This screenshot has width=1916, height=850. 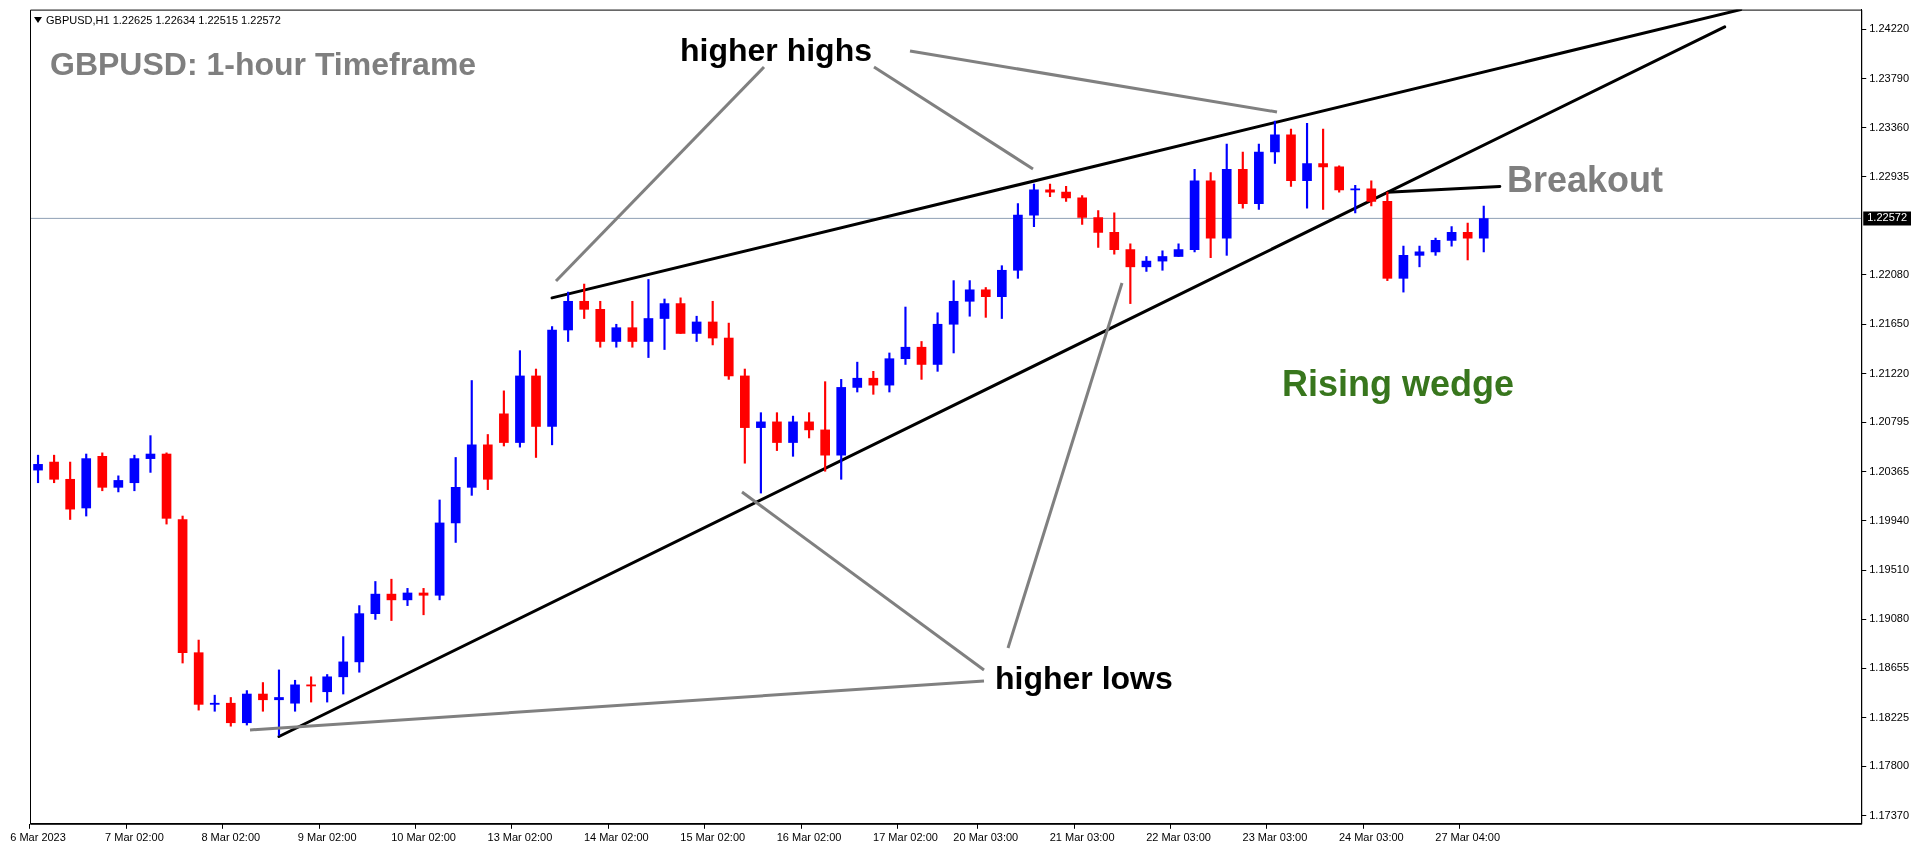 I want to click on x-tick-label: 13 Mar 02:00, so click(x=520, y=837).